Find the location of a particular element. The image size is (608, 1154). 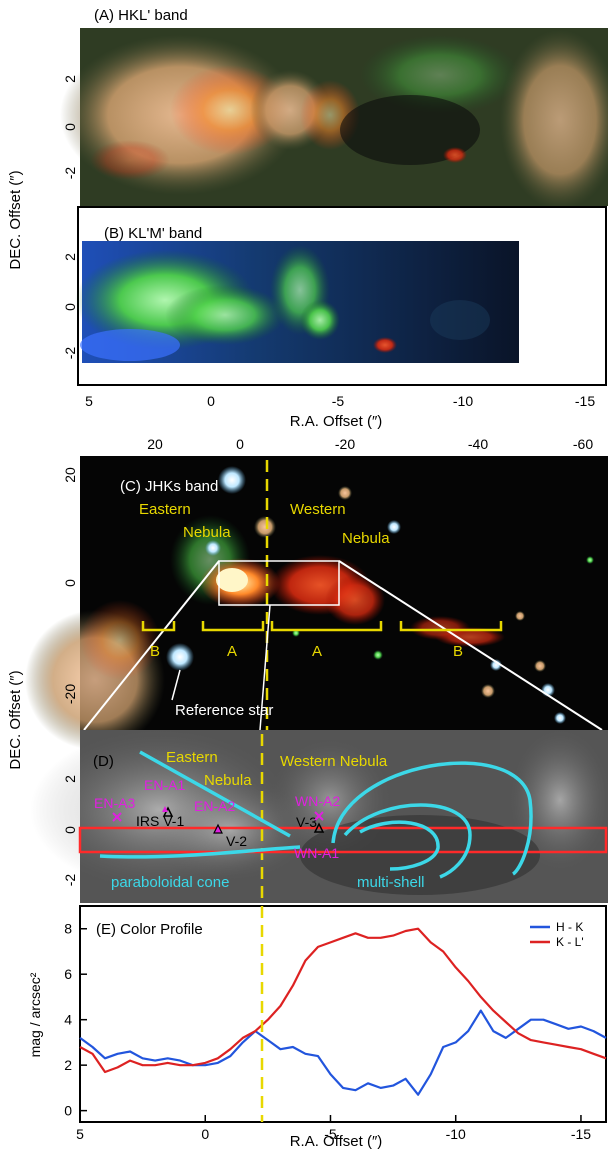

c-bracket-a2 is located at coordinates (326, 626).